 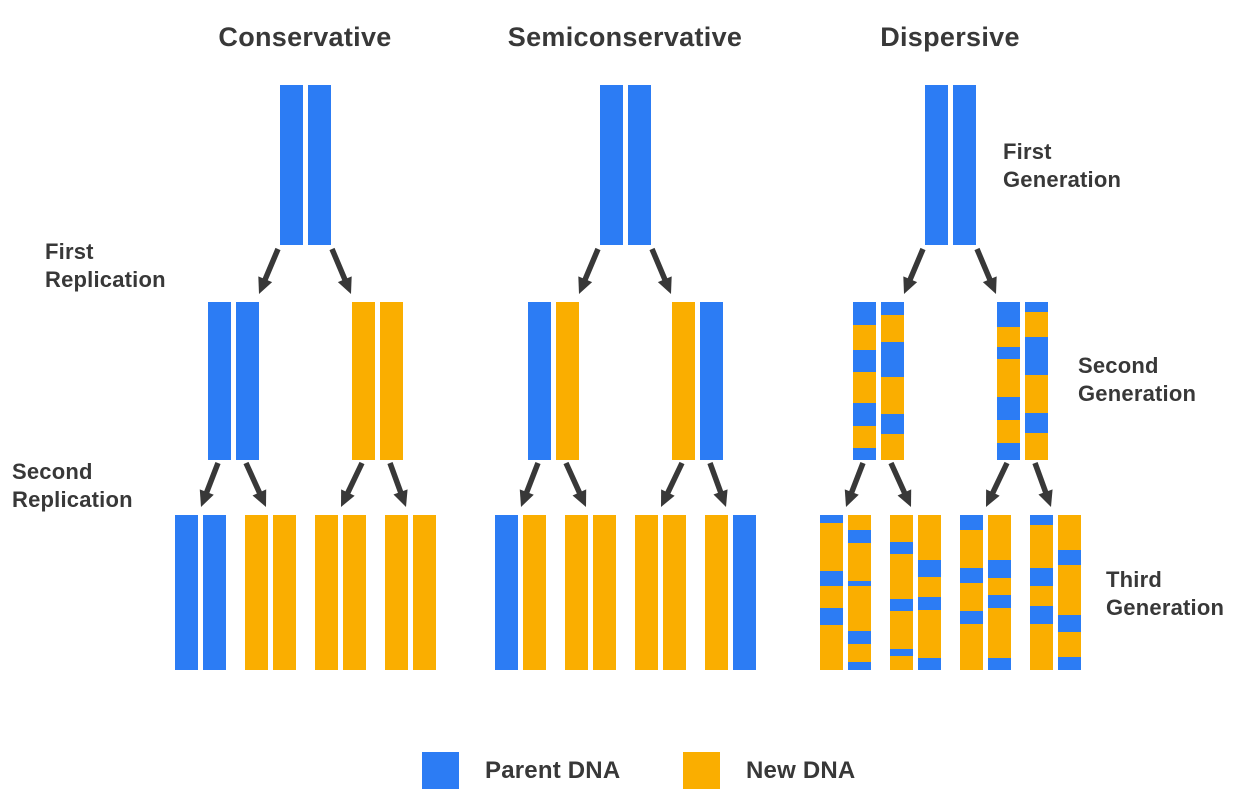 I want to click on label-line: First, so click(x=1027, y=151).